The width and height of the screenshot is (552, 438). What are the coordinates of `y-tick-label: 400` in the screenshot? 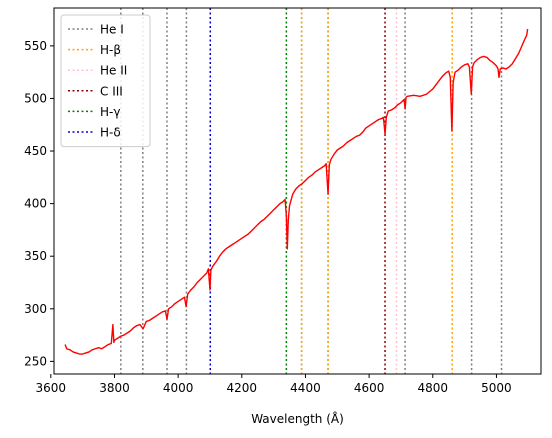 It's located at (35, 204).